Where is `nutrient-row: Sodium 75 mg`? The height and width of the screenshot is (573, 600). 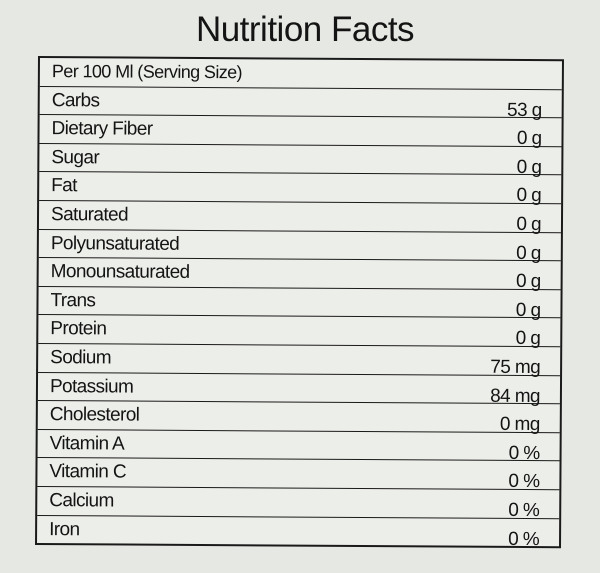
nutrient-row: Sodium 75 mg is located at coordinates (299, 360).